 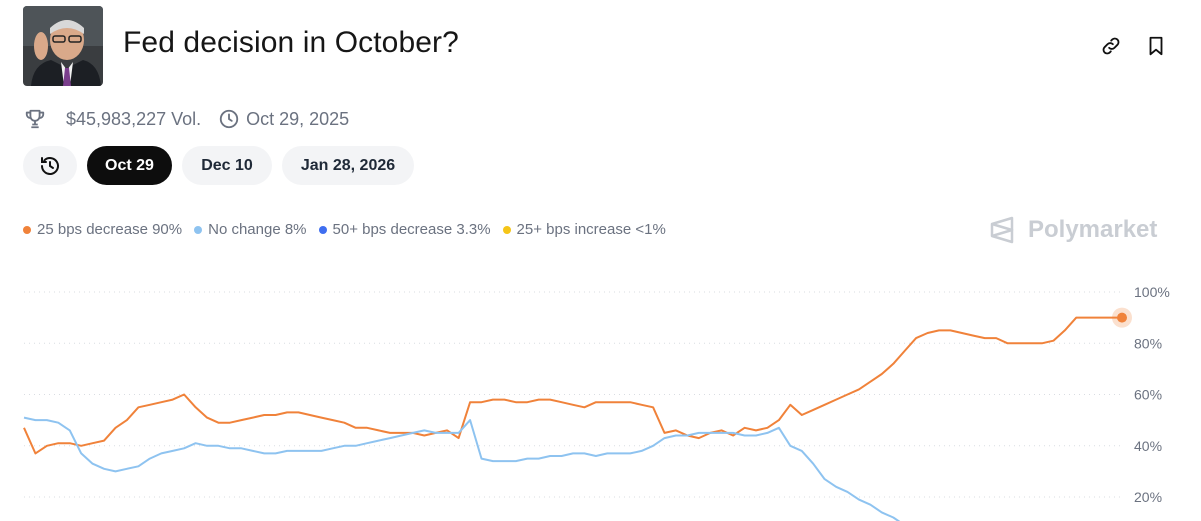 I want to click on legend-item-25bps-decrease: 25 bps decrease 90%, so click(x=102, y=229).